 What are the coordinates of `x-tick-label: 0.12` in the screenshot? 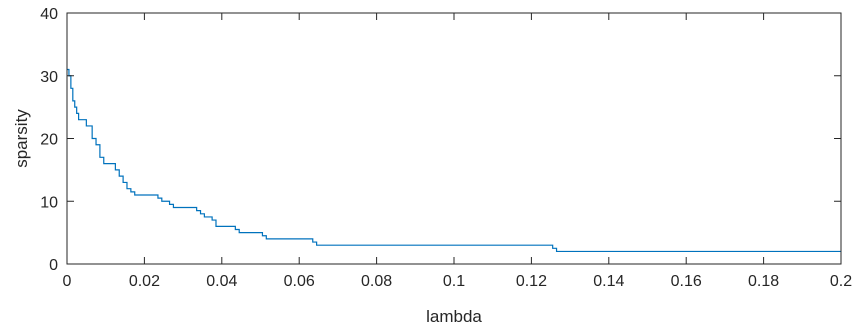 It's located at (531, 281).